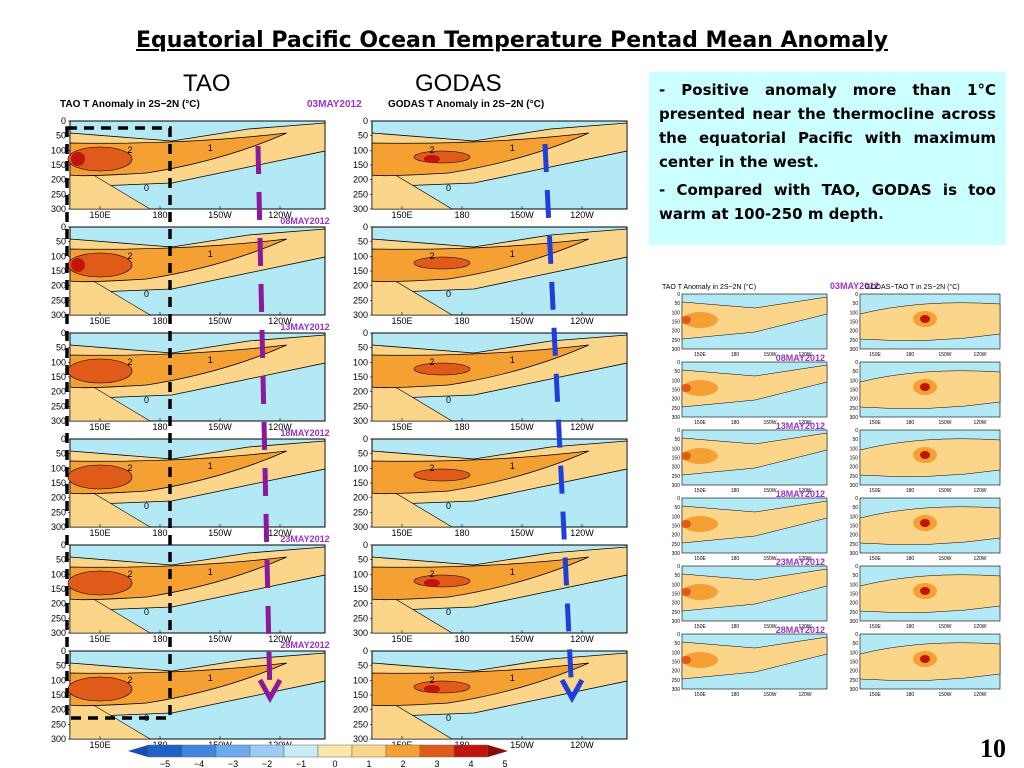  I want to click on contour-label: 2, so click(431, 256).